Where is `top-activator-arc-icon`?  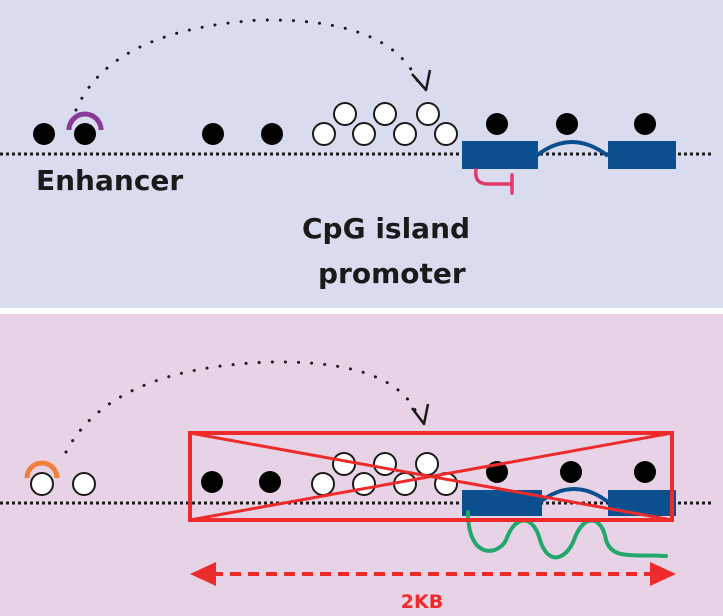
top-activator-arc-icon is located at coordinates (85, 121).